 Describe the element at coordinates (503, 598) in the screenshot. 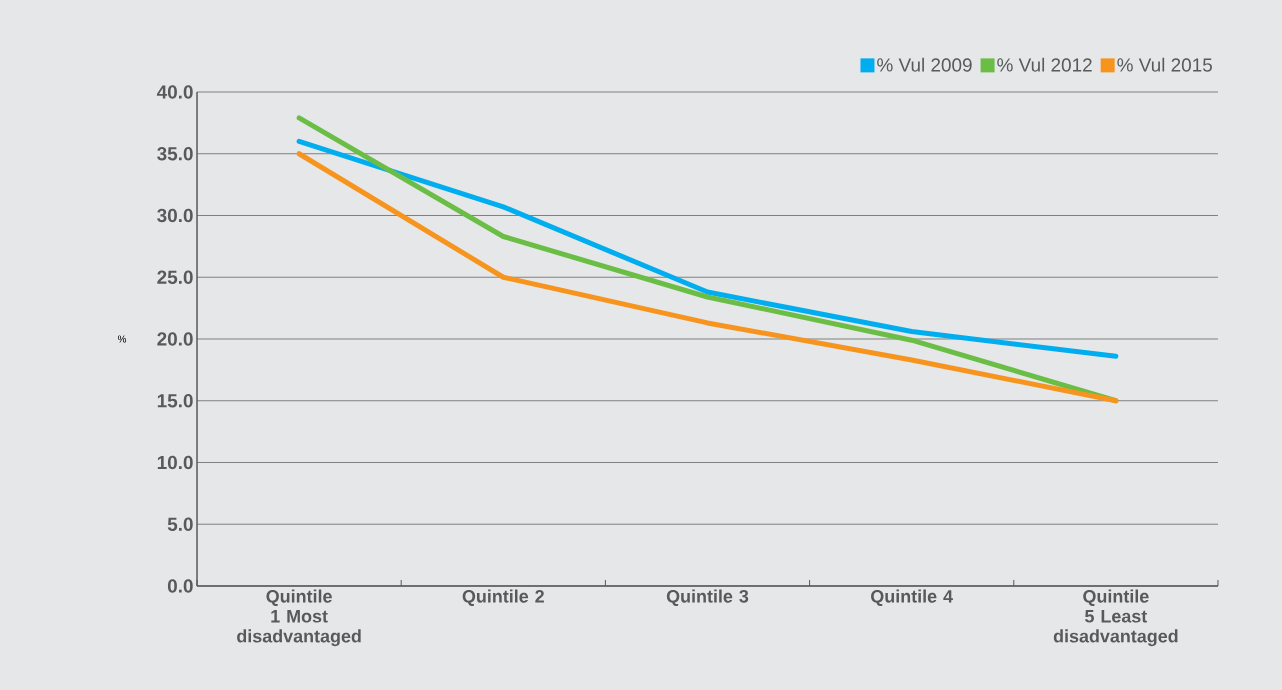

I see `x-tick-label: Quintile 2` at that location.